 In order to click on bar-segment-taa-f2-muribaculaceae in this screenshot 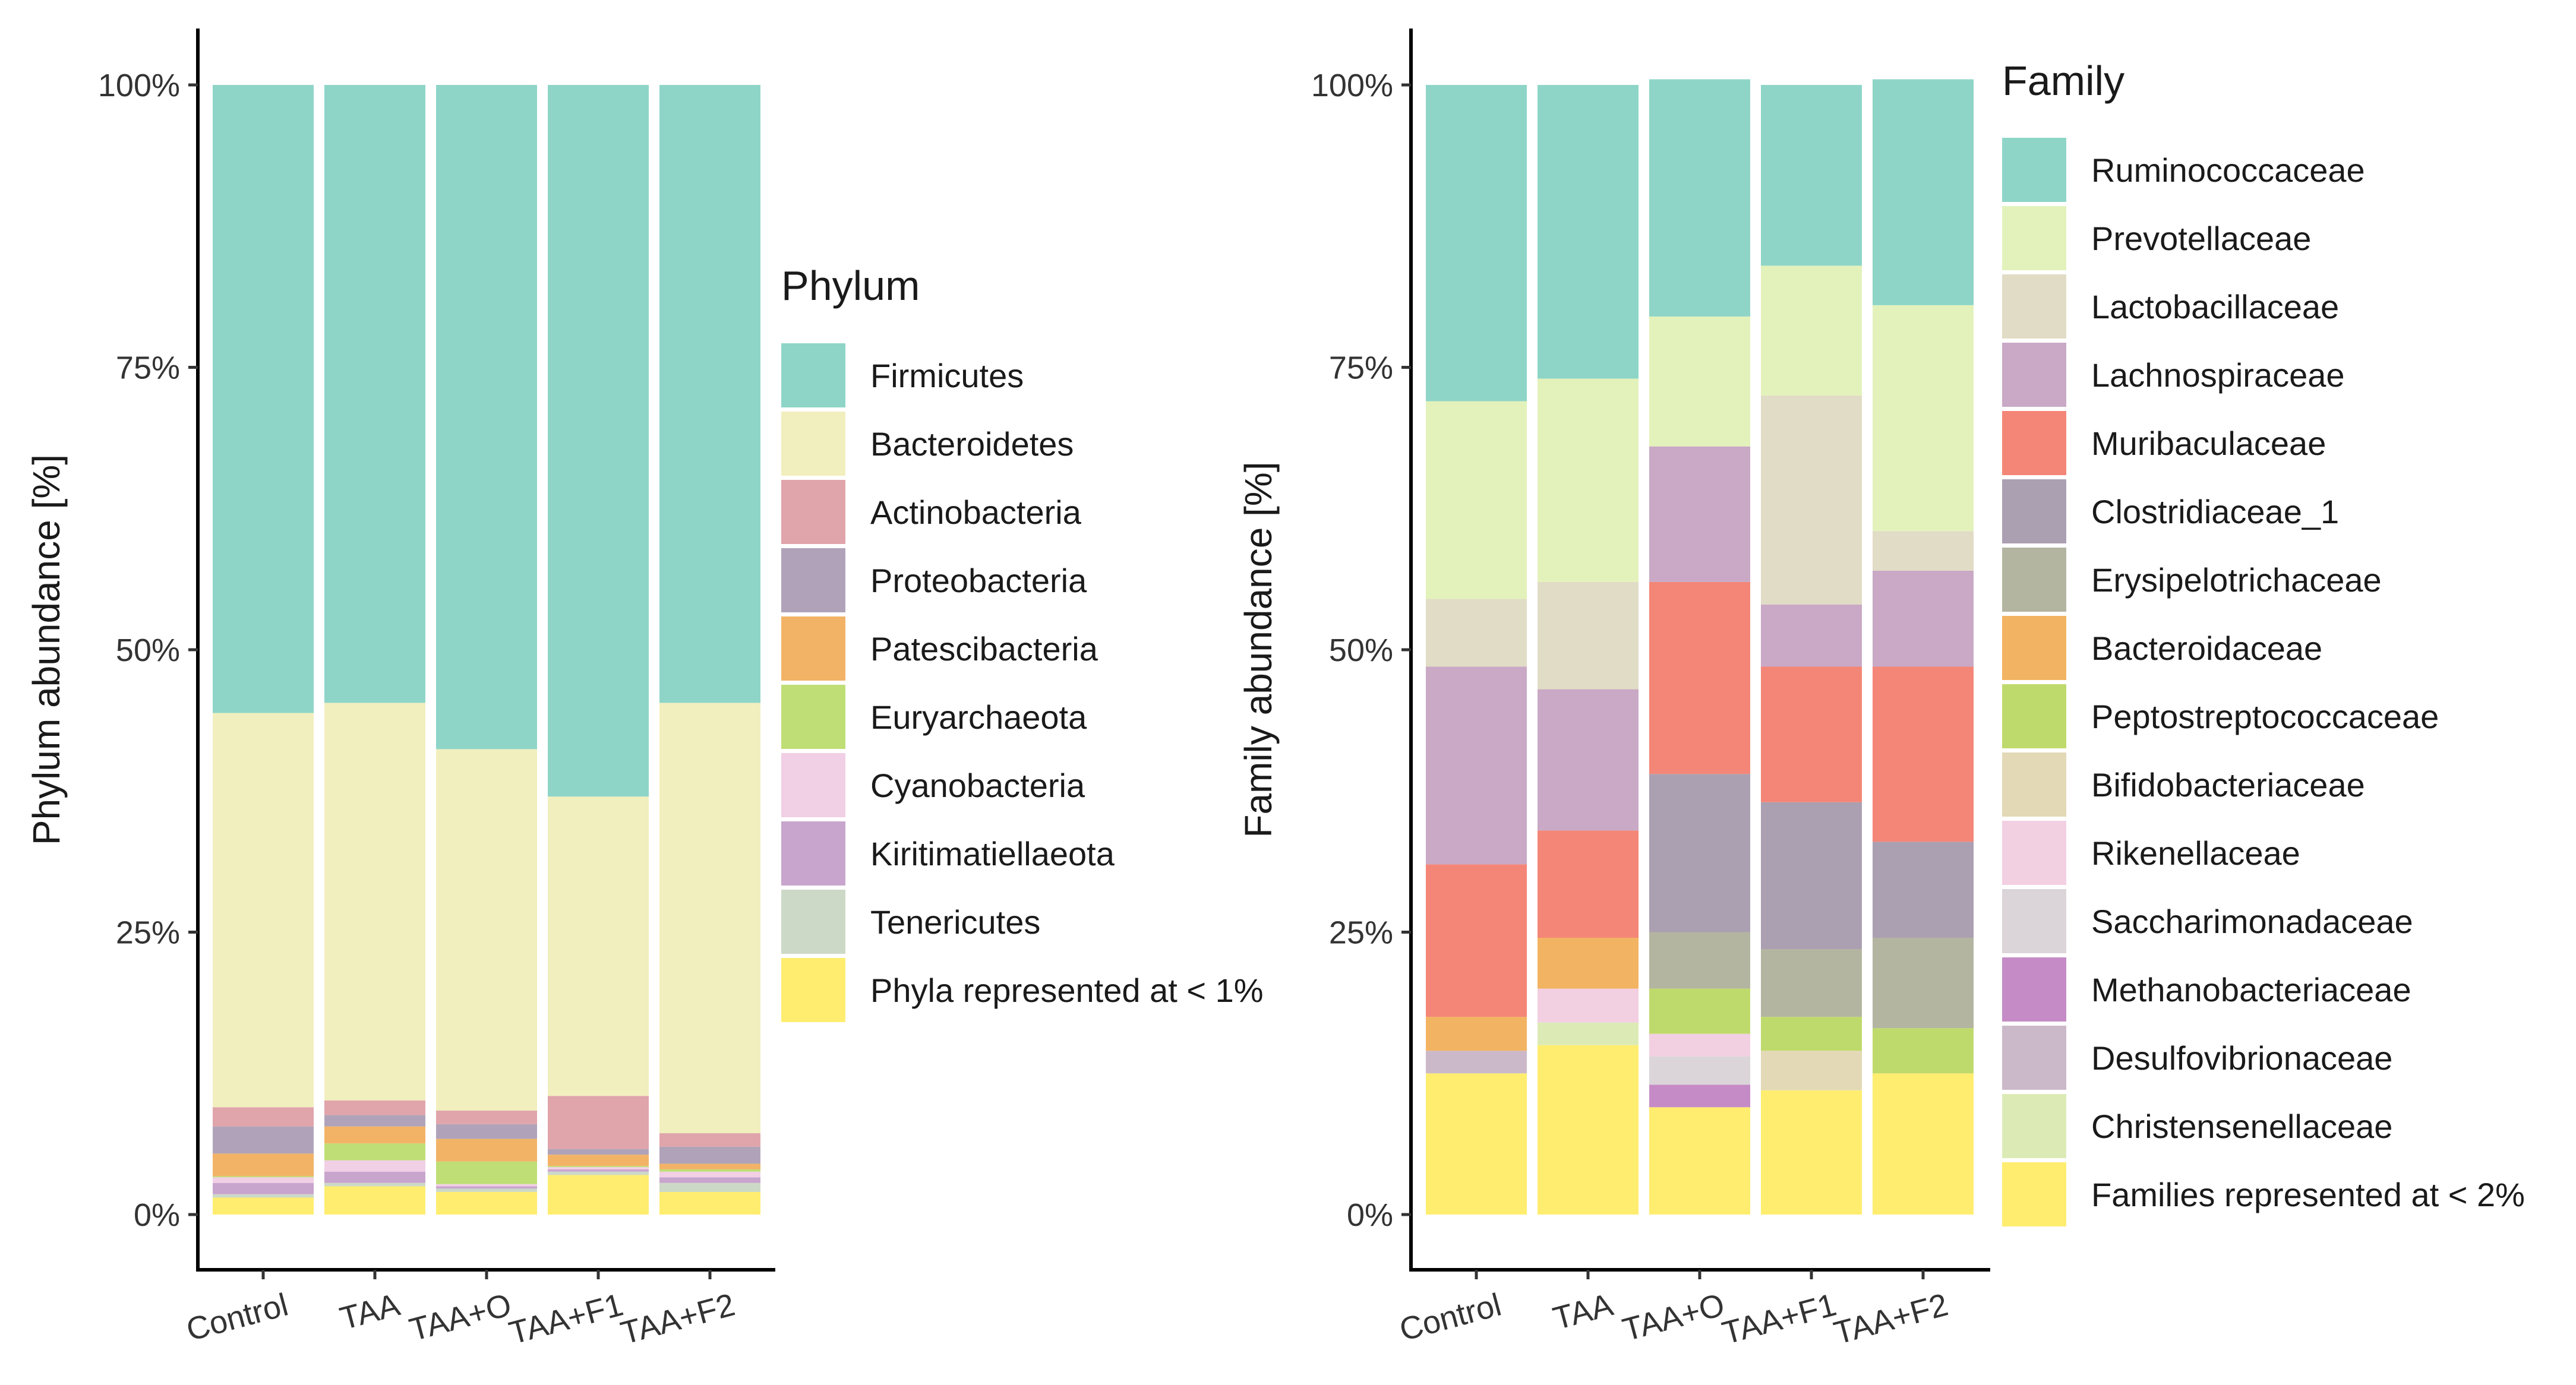, I will do `click(1923, 754)`.